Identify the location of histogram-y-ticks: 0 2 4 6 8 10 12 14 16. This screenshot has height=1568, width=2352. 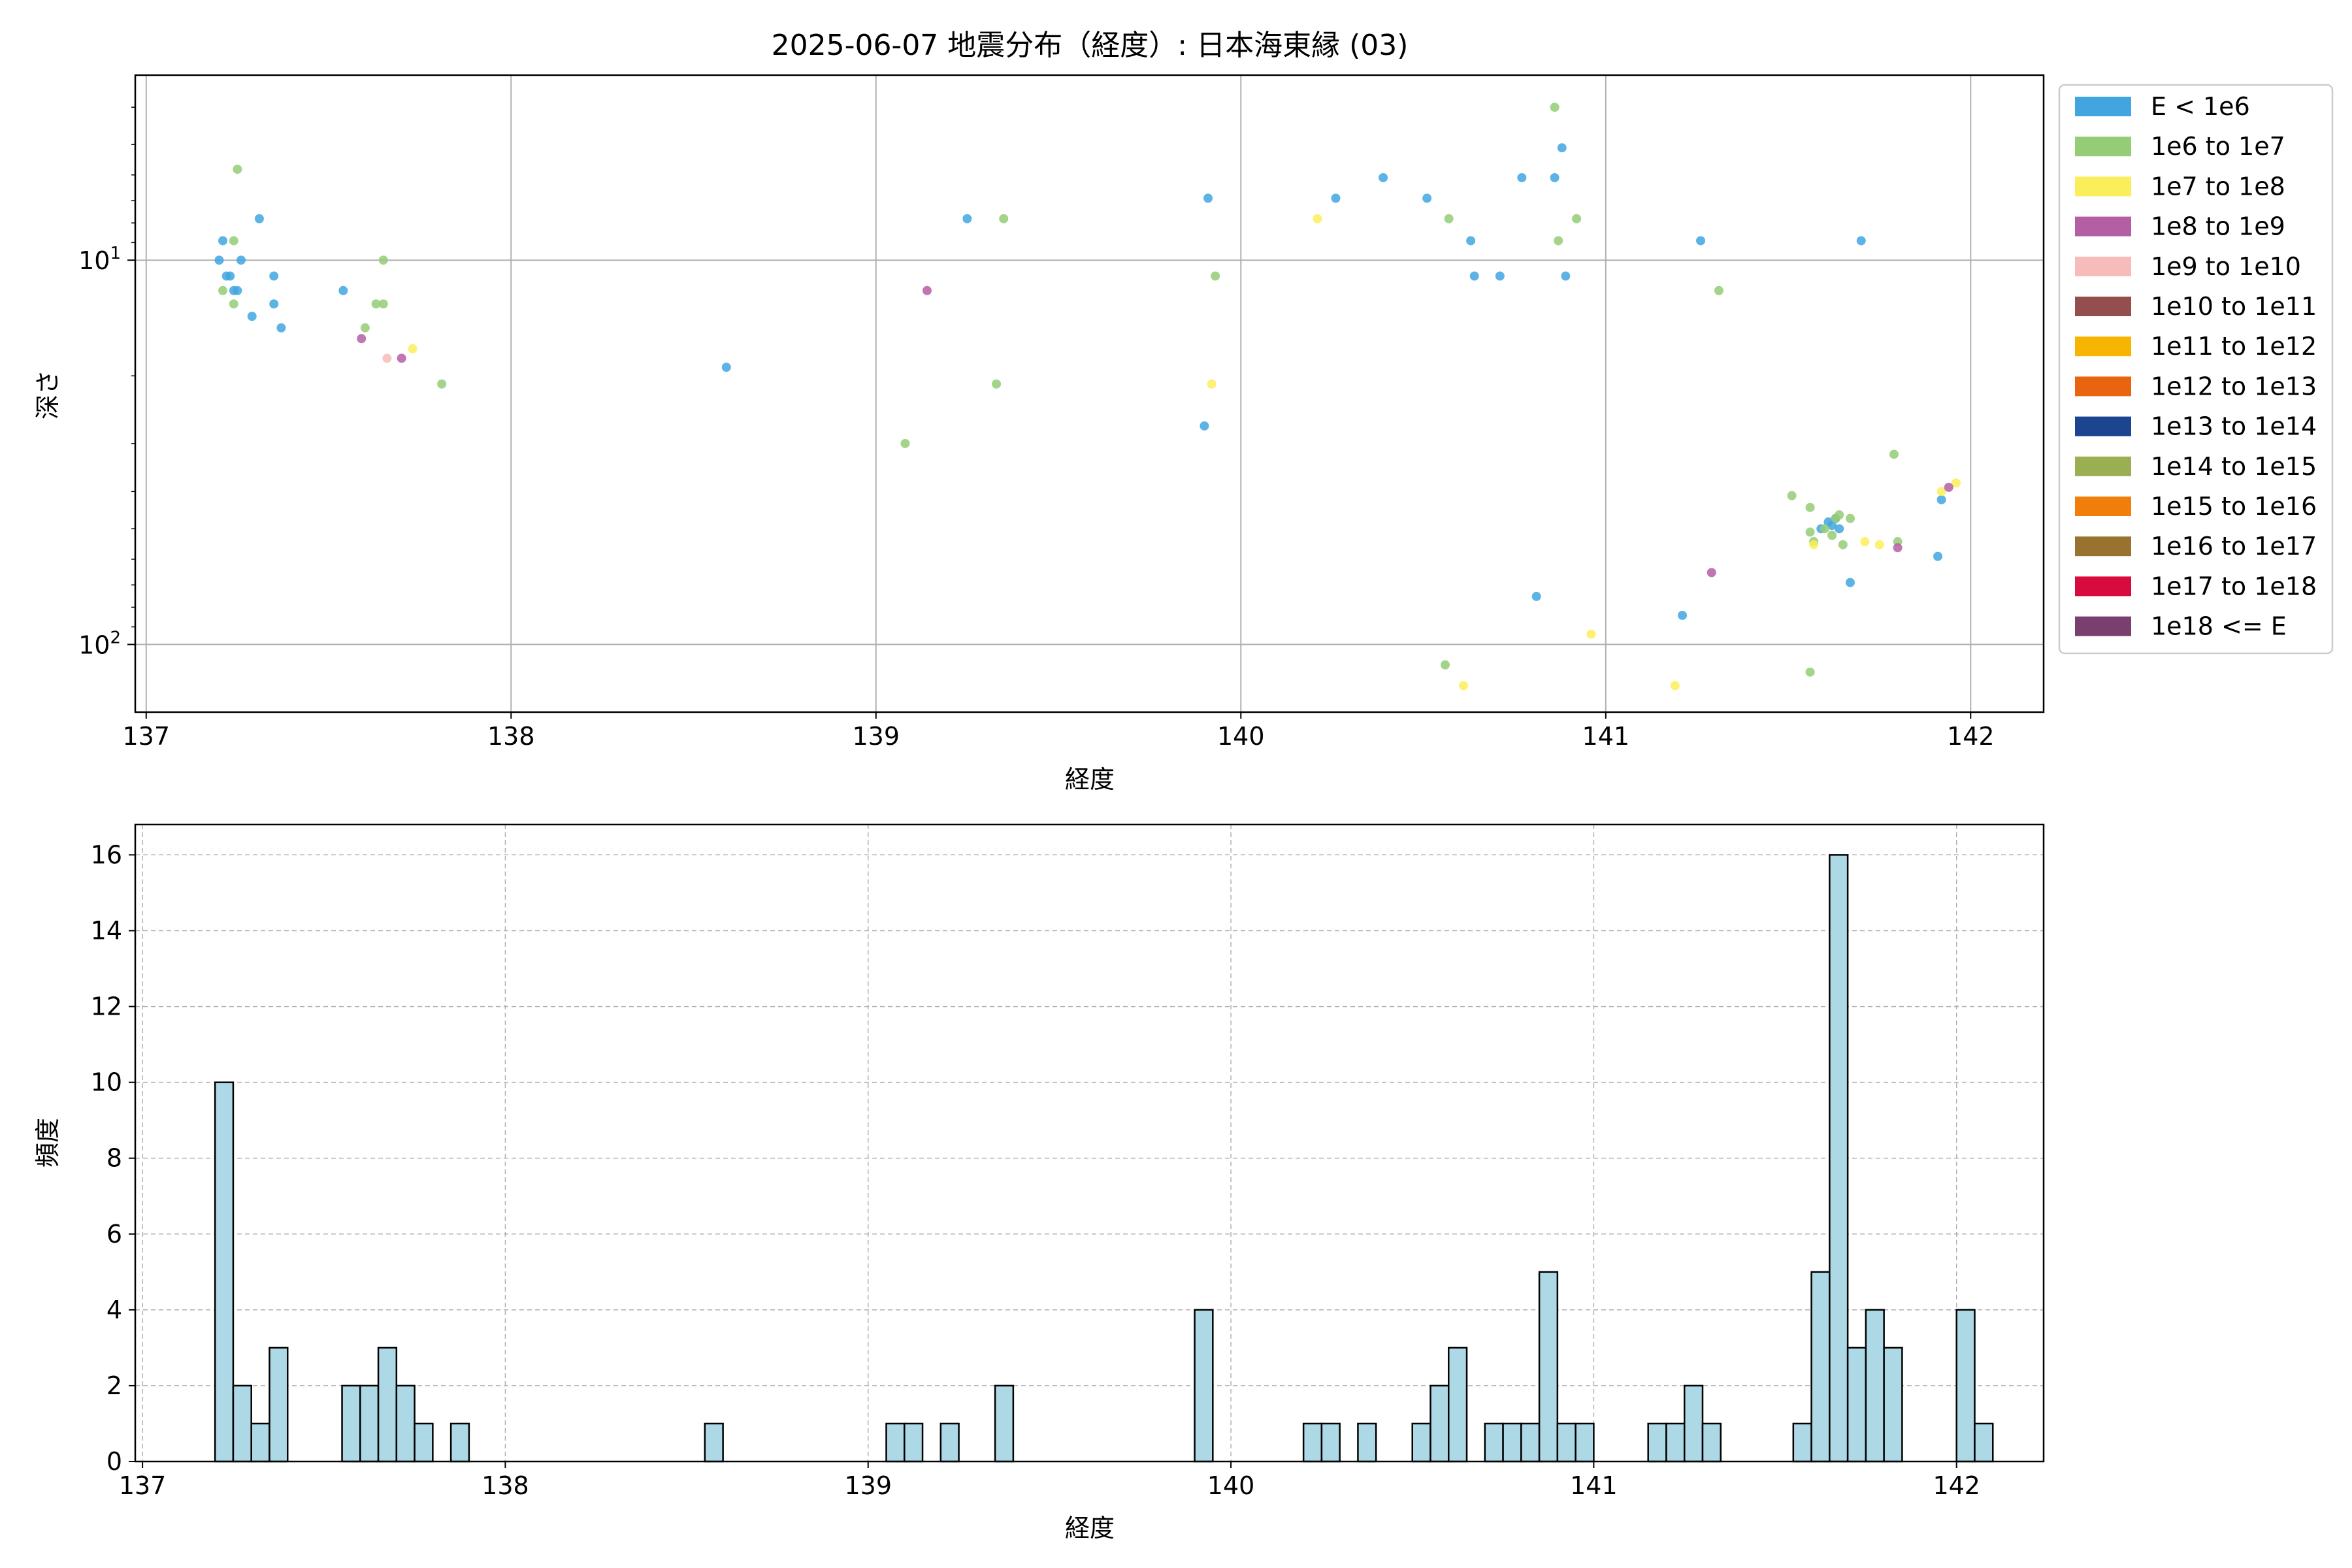
(113, 1158).